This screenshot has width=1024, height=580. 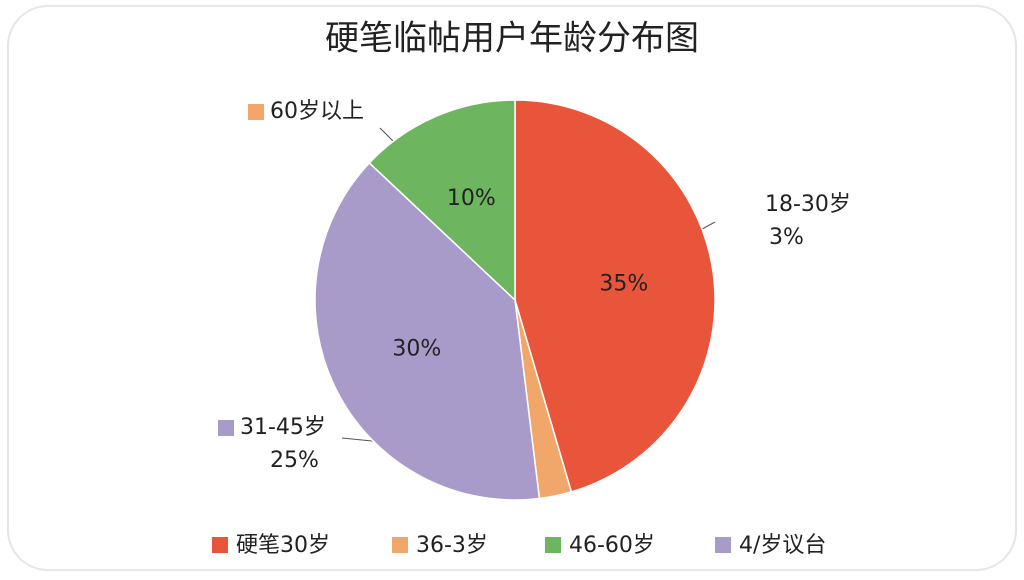 I want to click on slice-label: 10%, so click(x=471, y=198).